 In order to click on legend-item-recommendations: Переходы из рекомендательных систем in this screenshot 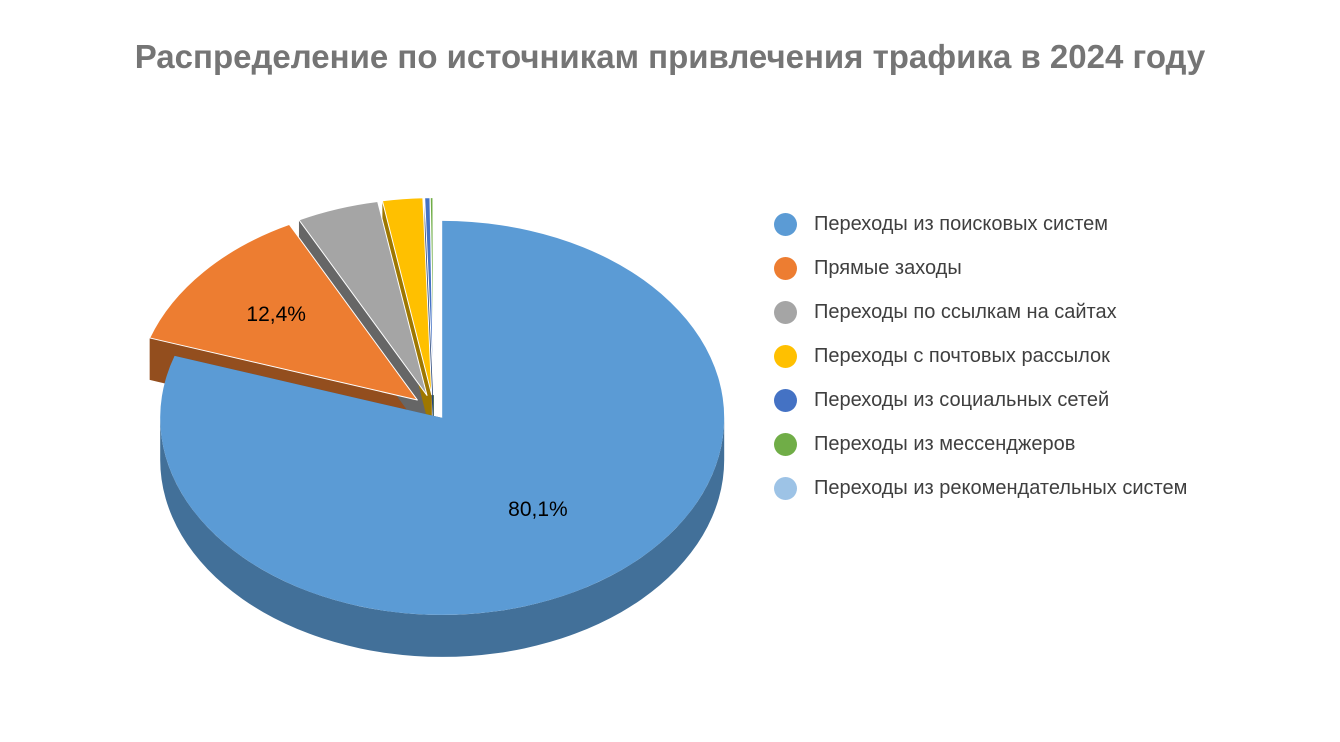, I will do `click(980, 488)`.